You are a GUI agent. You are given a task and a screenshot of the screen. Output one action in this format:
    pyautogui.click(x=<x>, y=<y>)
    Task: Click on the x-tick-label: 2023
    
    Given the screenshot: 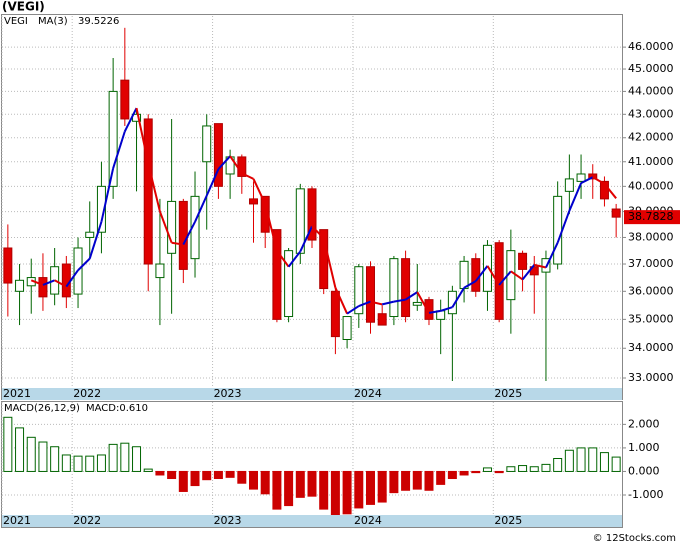 What is the action you would take?
    pyautogui.click(x=228, y=520)
    